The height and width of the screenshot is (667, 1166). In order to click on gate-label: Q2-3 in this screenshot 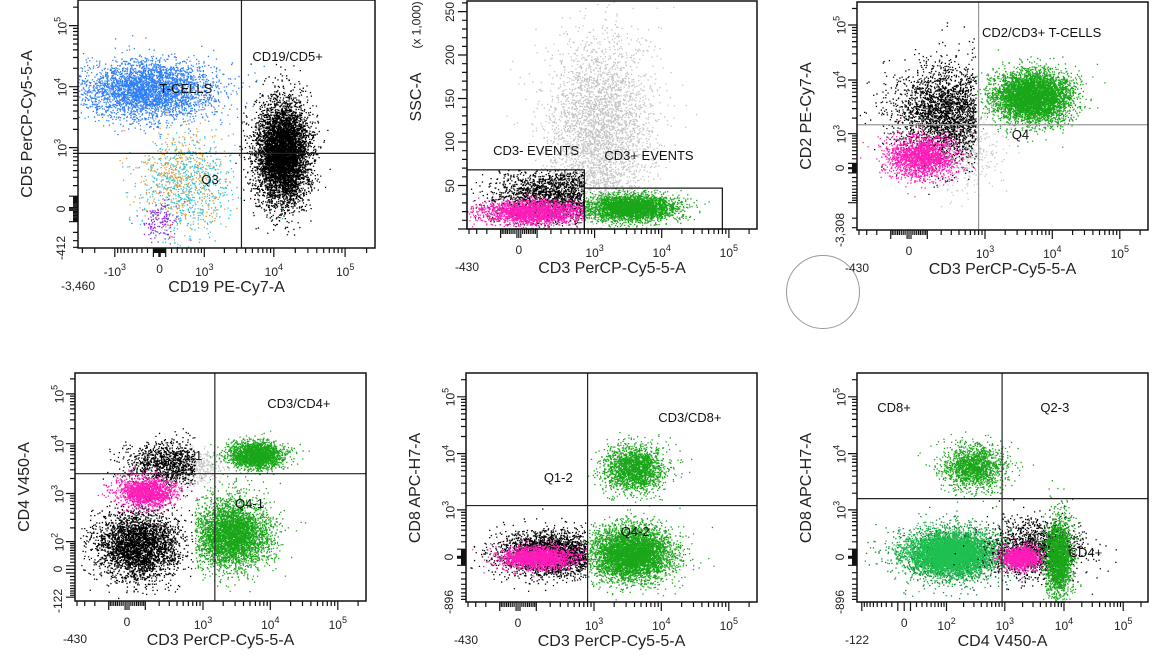, I will do `click(1055, 408)`.